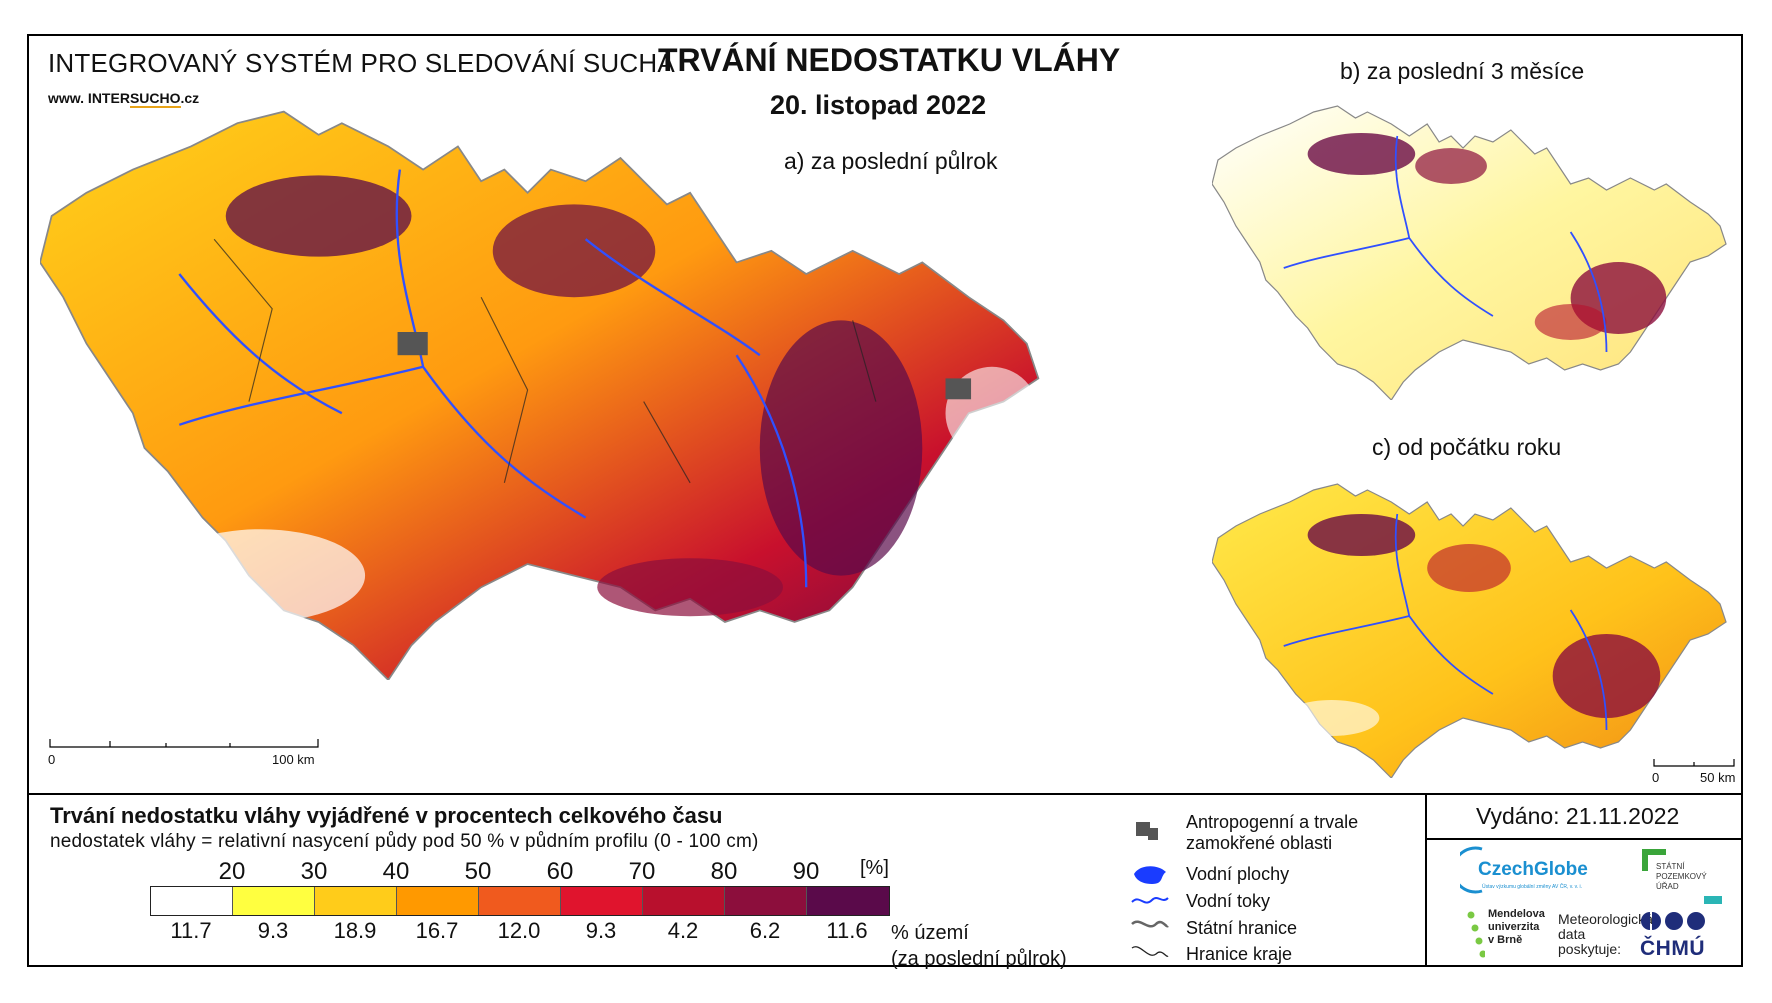 Image resolution: width=1772 pixels, height=1003 pixels. I want to click on legend-threshold-label: 40, so click(396, 871).